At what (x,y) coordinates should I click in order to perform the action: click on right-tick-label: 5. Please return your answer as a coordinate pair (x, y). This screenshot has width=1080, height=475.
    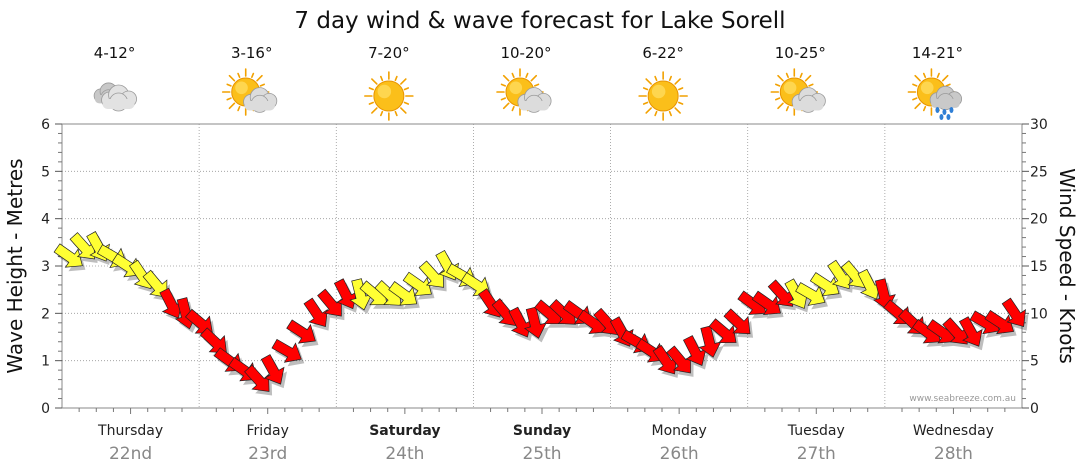
    Looking at the image, I should click on (1034, 362).